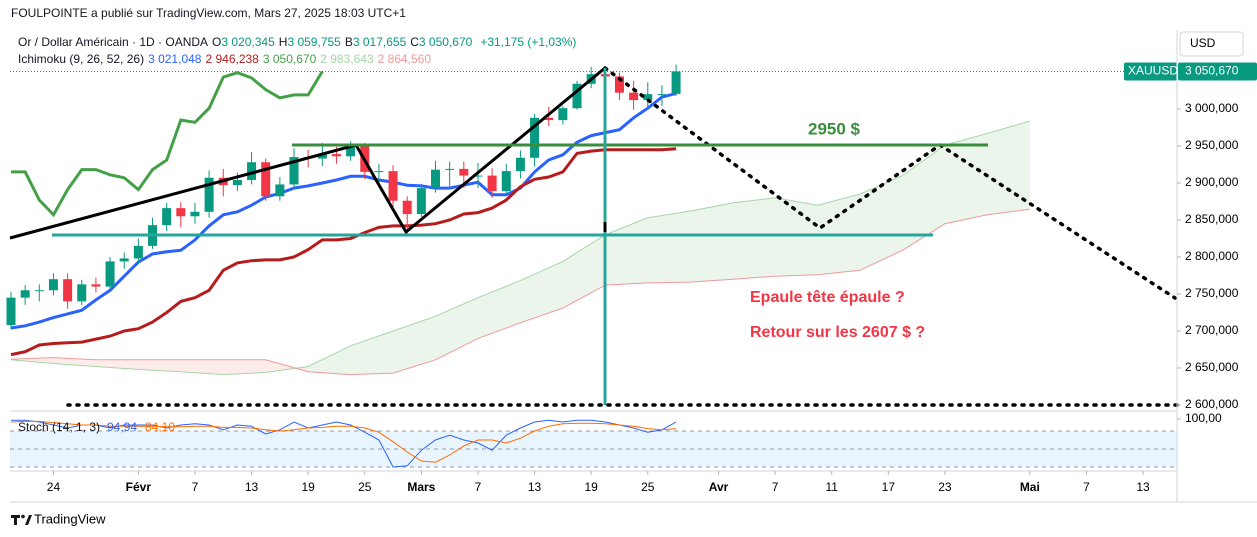 Image resolution: width=1257 pixels, height=537 pixels. Describe the element at coordinates (1212, 108) in the screenshot. I see `y-tick-label: 3 000,000` at that location.